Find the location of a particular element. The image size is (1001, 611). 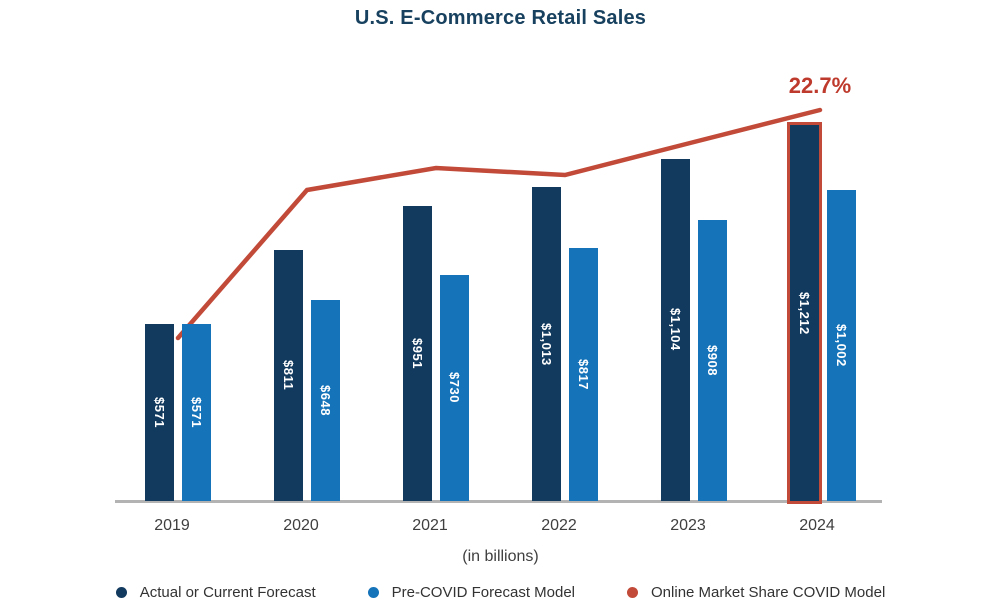

bar-value-label: $951 is located at coordinates (417, 354).